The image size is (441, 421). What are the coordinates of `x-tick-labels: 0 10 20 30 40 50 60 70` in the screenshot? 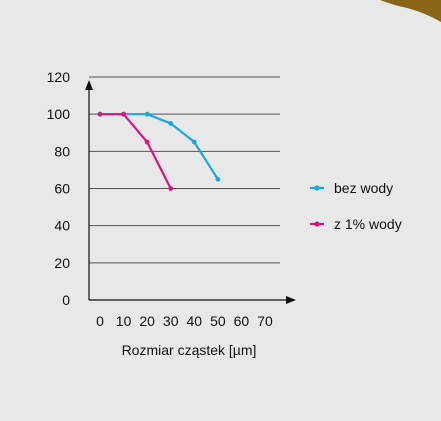 It's located at (184, 321).